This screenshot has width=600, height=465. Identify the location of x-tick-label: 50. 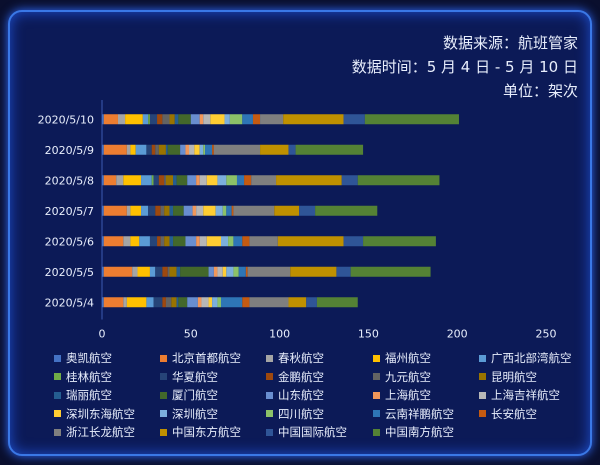
(191, 334).